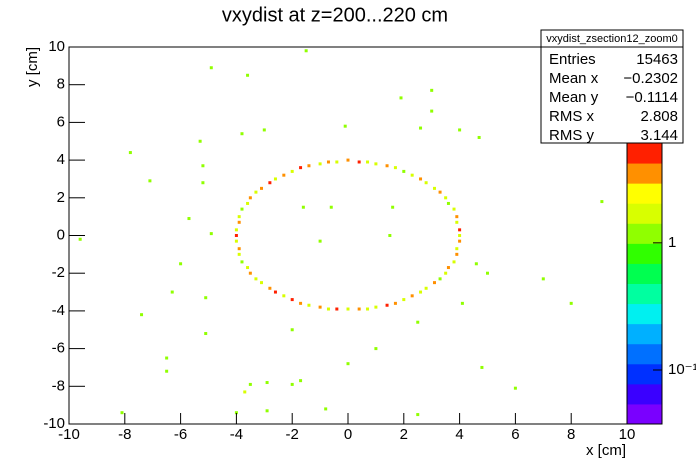  I want to click on x-tick-label: -10, so click(69, 434).